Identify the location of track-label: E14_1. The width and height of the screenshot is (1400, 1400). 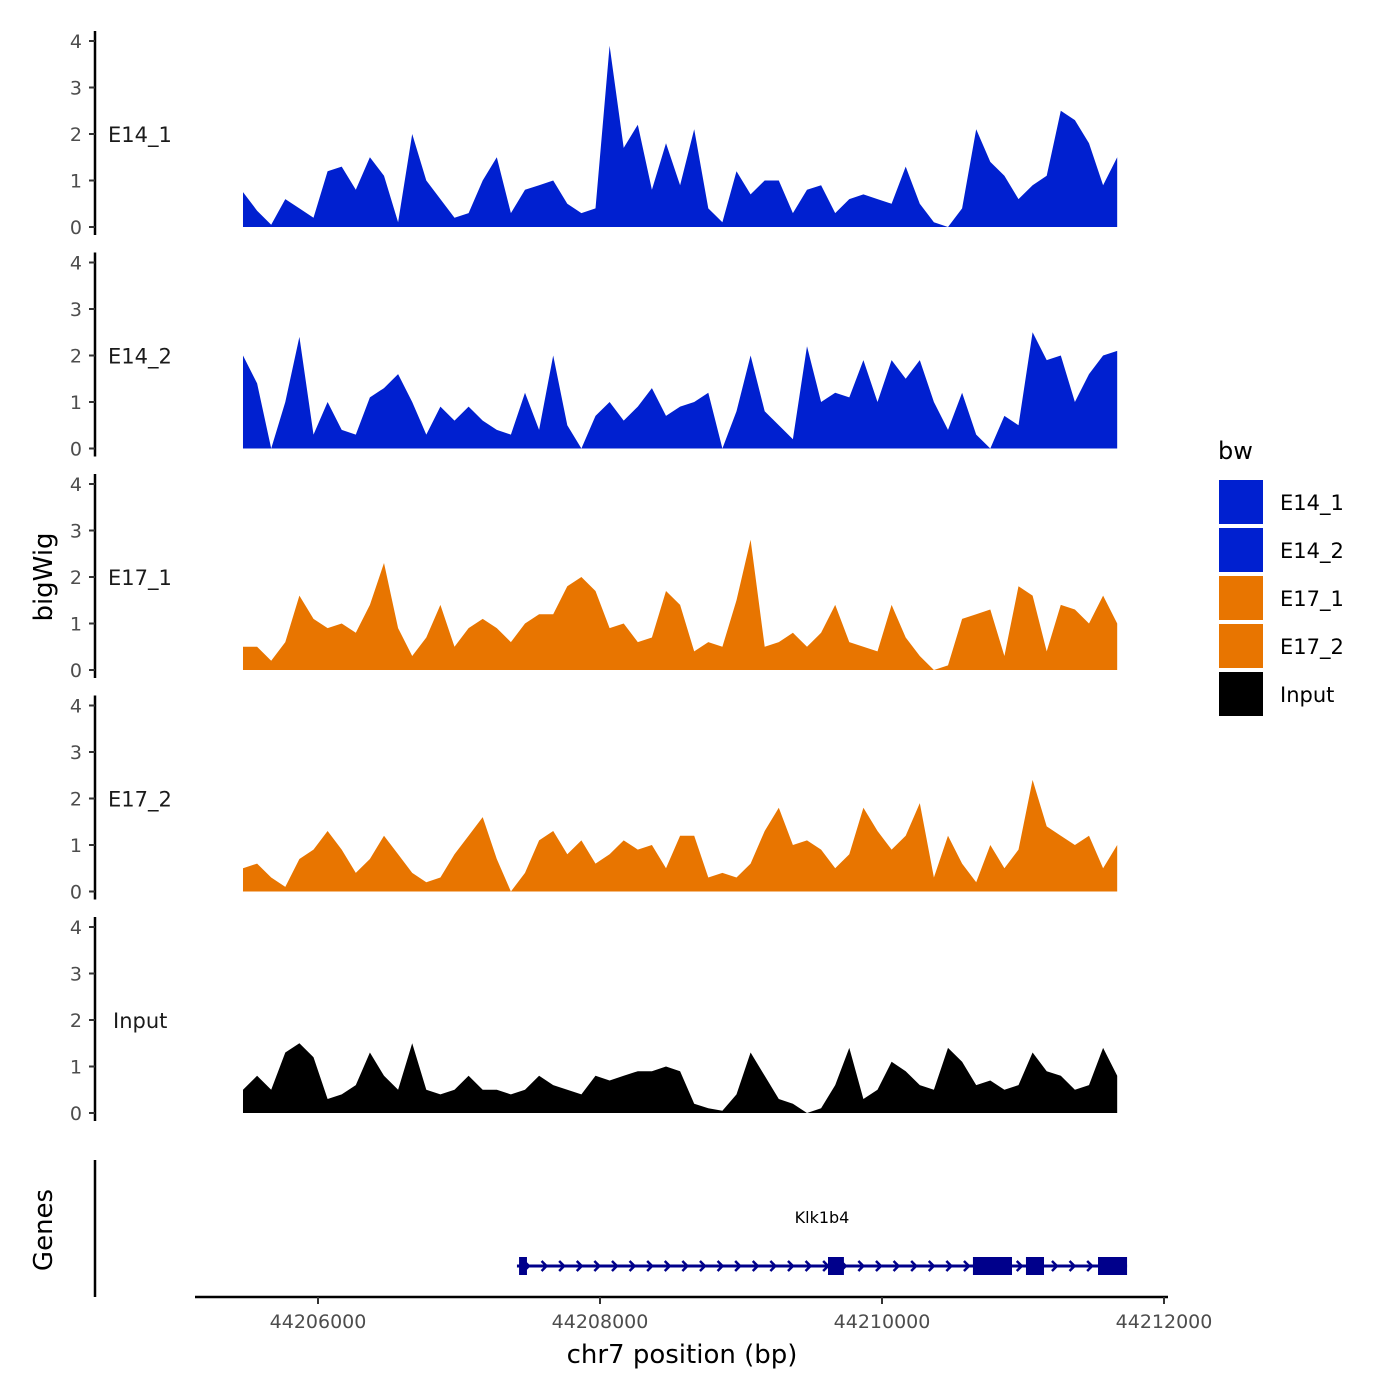
(140, 135).